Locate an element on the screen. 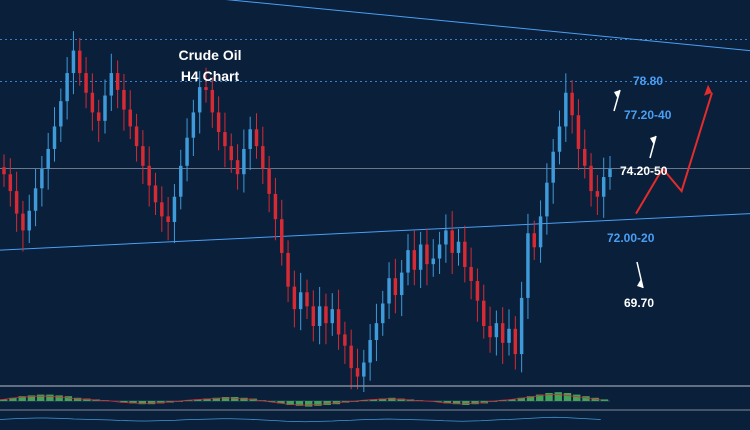 The image size is (750, 430). level-label-78-80: 78.80 is located at coordinates (648, 81).